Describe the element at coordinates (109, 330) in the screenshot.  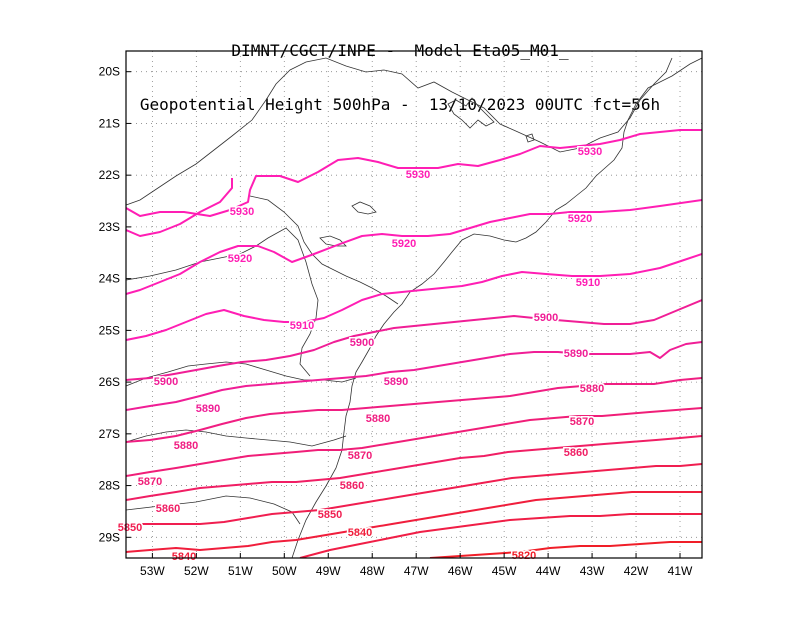
I see `y-tick-label: 25S` at that location.